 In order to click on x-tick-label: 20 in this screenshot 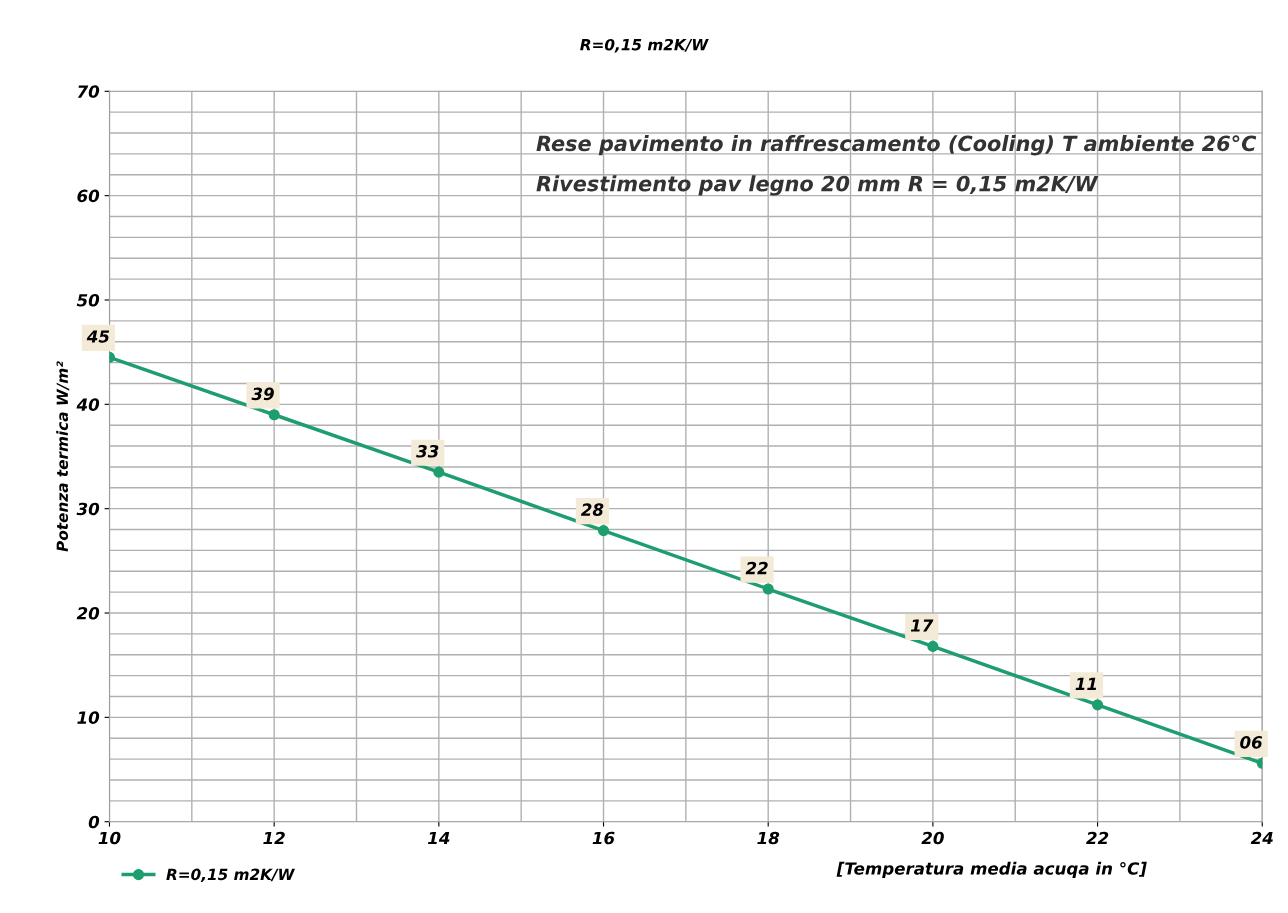, I will do `click(932, 838)`.